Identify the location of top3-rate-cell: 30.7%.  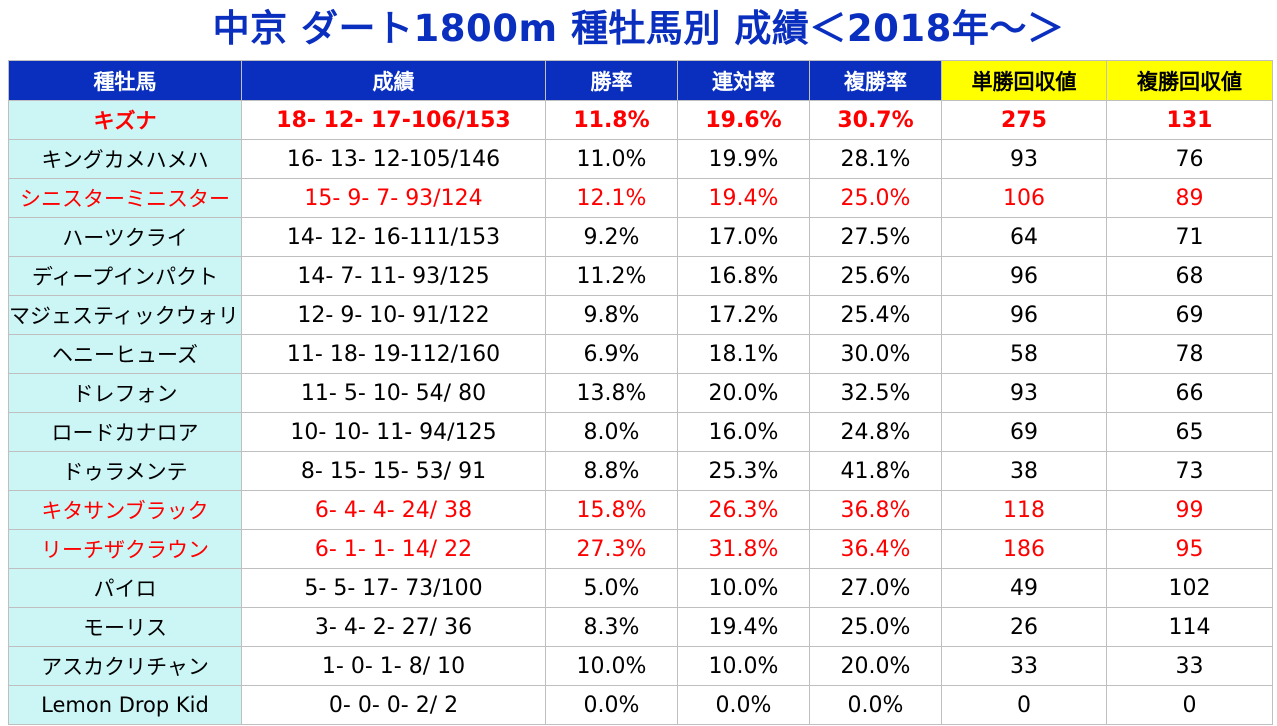
(875, 120).